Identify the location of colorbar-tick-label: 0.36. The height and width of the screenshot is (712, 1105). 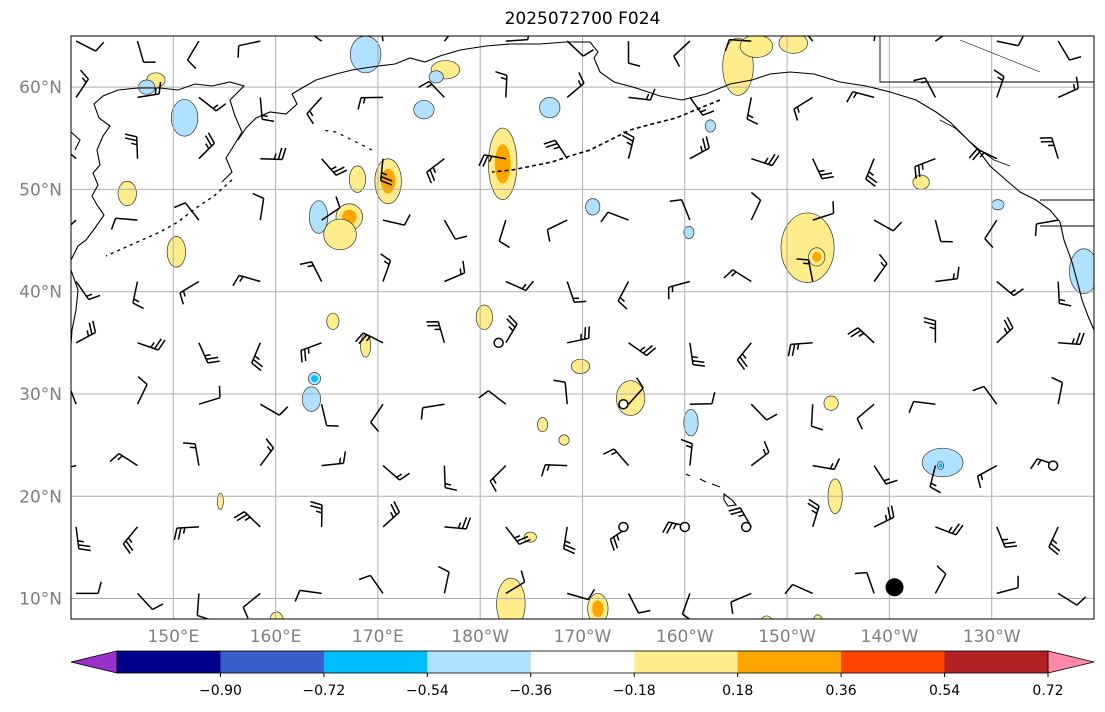
(841, 691).